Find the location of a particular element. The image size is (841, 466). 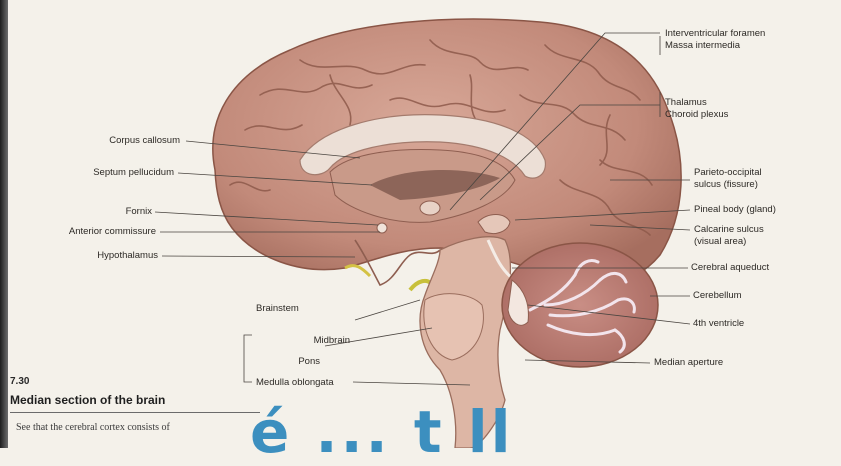

label-hypothalamus: Hypothalamus is located at coordinates (127, 255).